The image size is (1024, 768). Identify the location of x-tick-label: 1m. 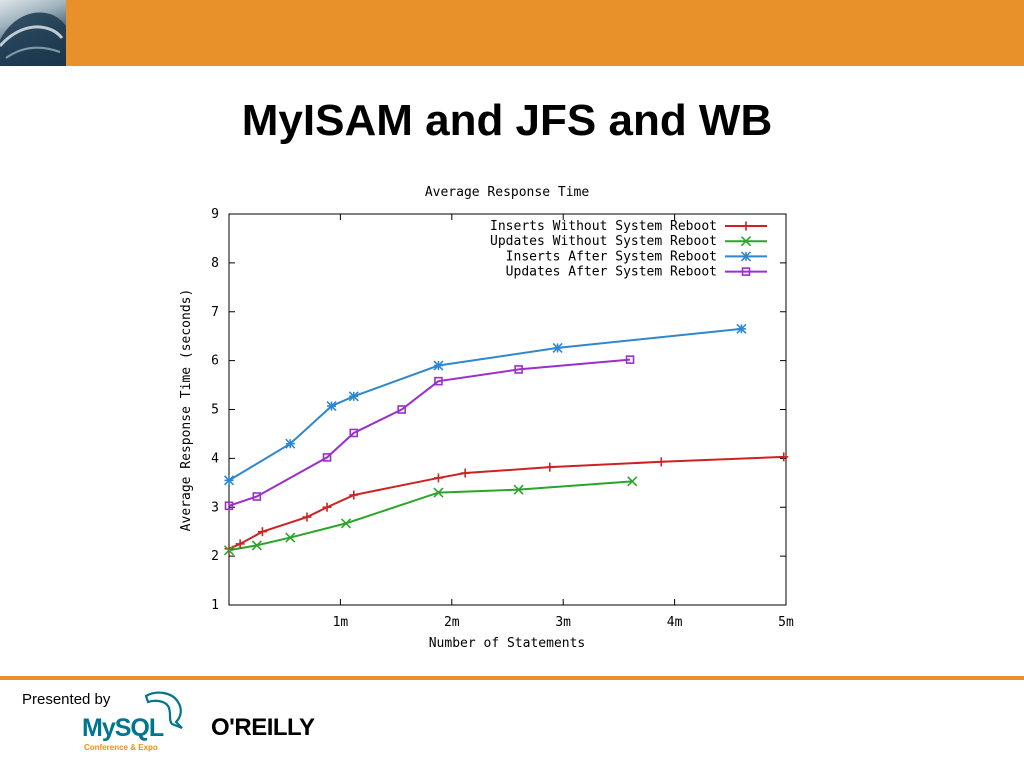
(341, 622).